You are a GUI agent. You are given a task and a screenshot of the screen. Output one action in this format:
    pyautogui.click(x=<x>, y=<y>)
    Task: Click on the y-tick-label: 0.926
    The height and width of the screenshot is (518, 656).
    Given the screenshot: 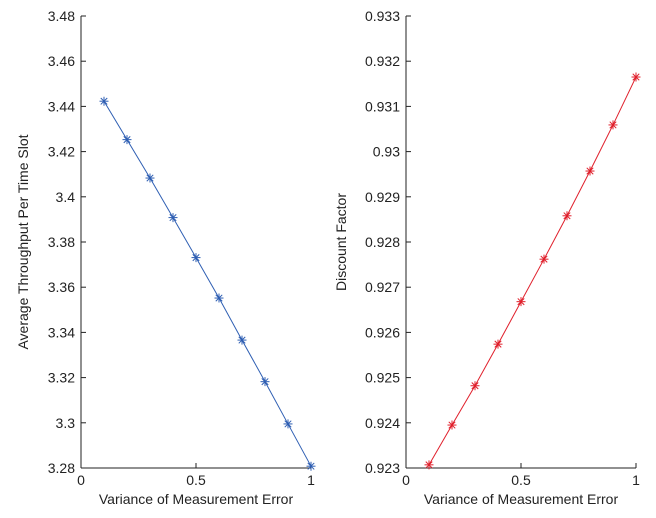 What is the action you would take?
    pyautogui.click(x=382, y=332)
    